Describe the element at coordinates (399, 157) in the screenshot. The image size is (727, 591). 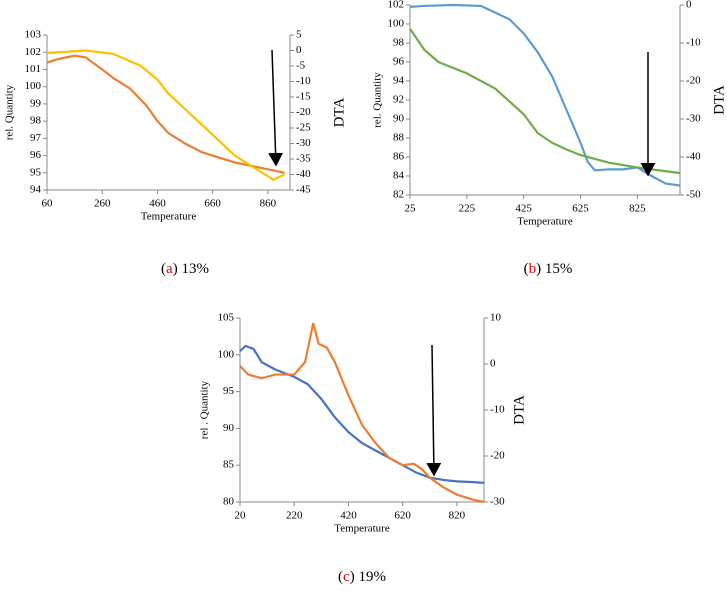
I see `y-tick-label: 86` at that location.